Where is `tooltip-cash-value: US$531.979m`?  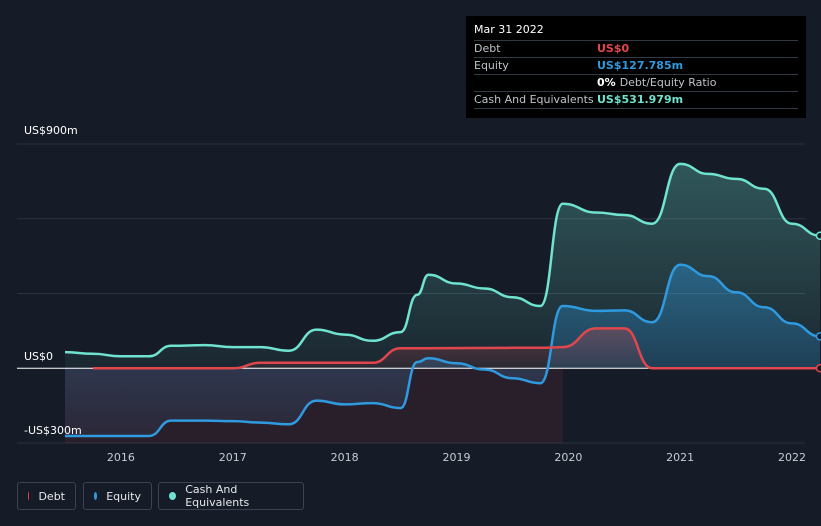 tooltip-cash-value: US$531.979m is located at coordinates (640, 99).